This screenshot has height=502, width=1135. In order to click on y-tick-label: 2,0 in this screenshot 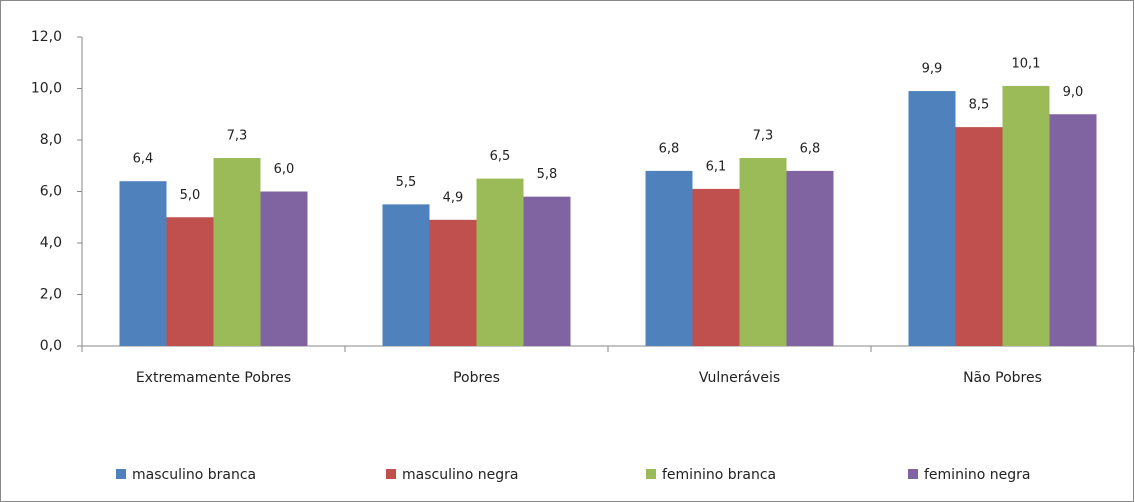, I will do `click(51, 295)`.